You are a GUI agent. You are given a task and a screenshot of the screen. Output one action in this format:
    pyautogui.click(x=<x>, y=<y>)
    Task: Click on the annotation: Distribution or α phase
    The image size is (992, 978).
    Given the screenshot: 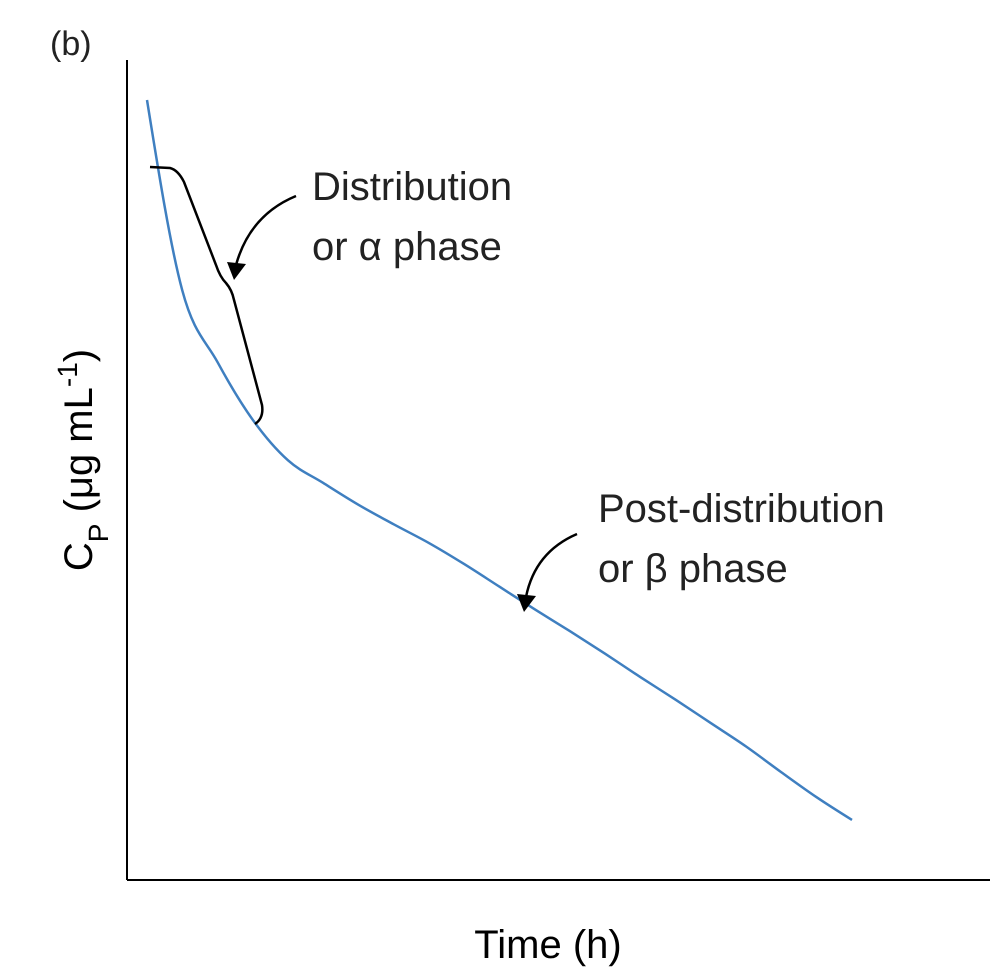 What is the action you would take?
    pyautogui.click(x=412, y=217)
    